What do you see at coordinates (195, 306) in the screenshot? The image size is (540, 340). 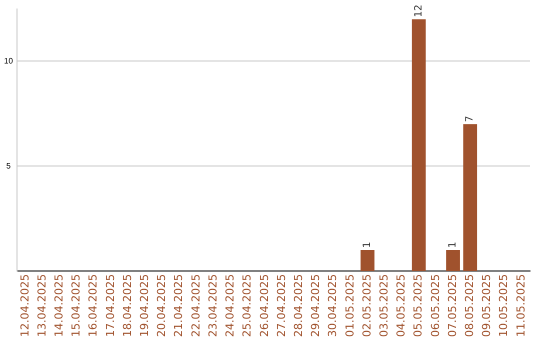 I see `x-tick-label: 22.04.2025` at bounding box center [195, 306].